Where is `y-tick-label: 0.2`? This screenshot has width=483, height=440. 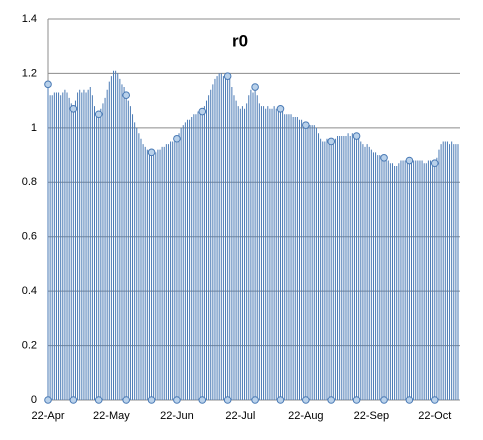 y-tick-label: 0.2 is located at coordinates (29, 345).